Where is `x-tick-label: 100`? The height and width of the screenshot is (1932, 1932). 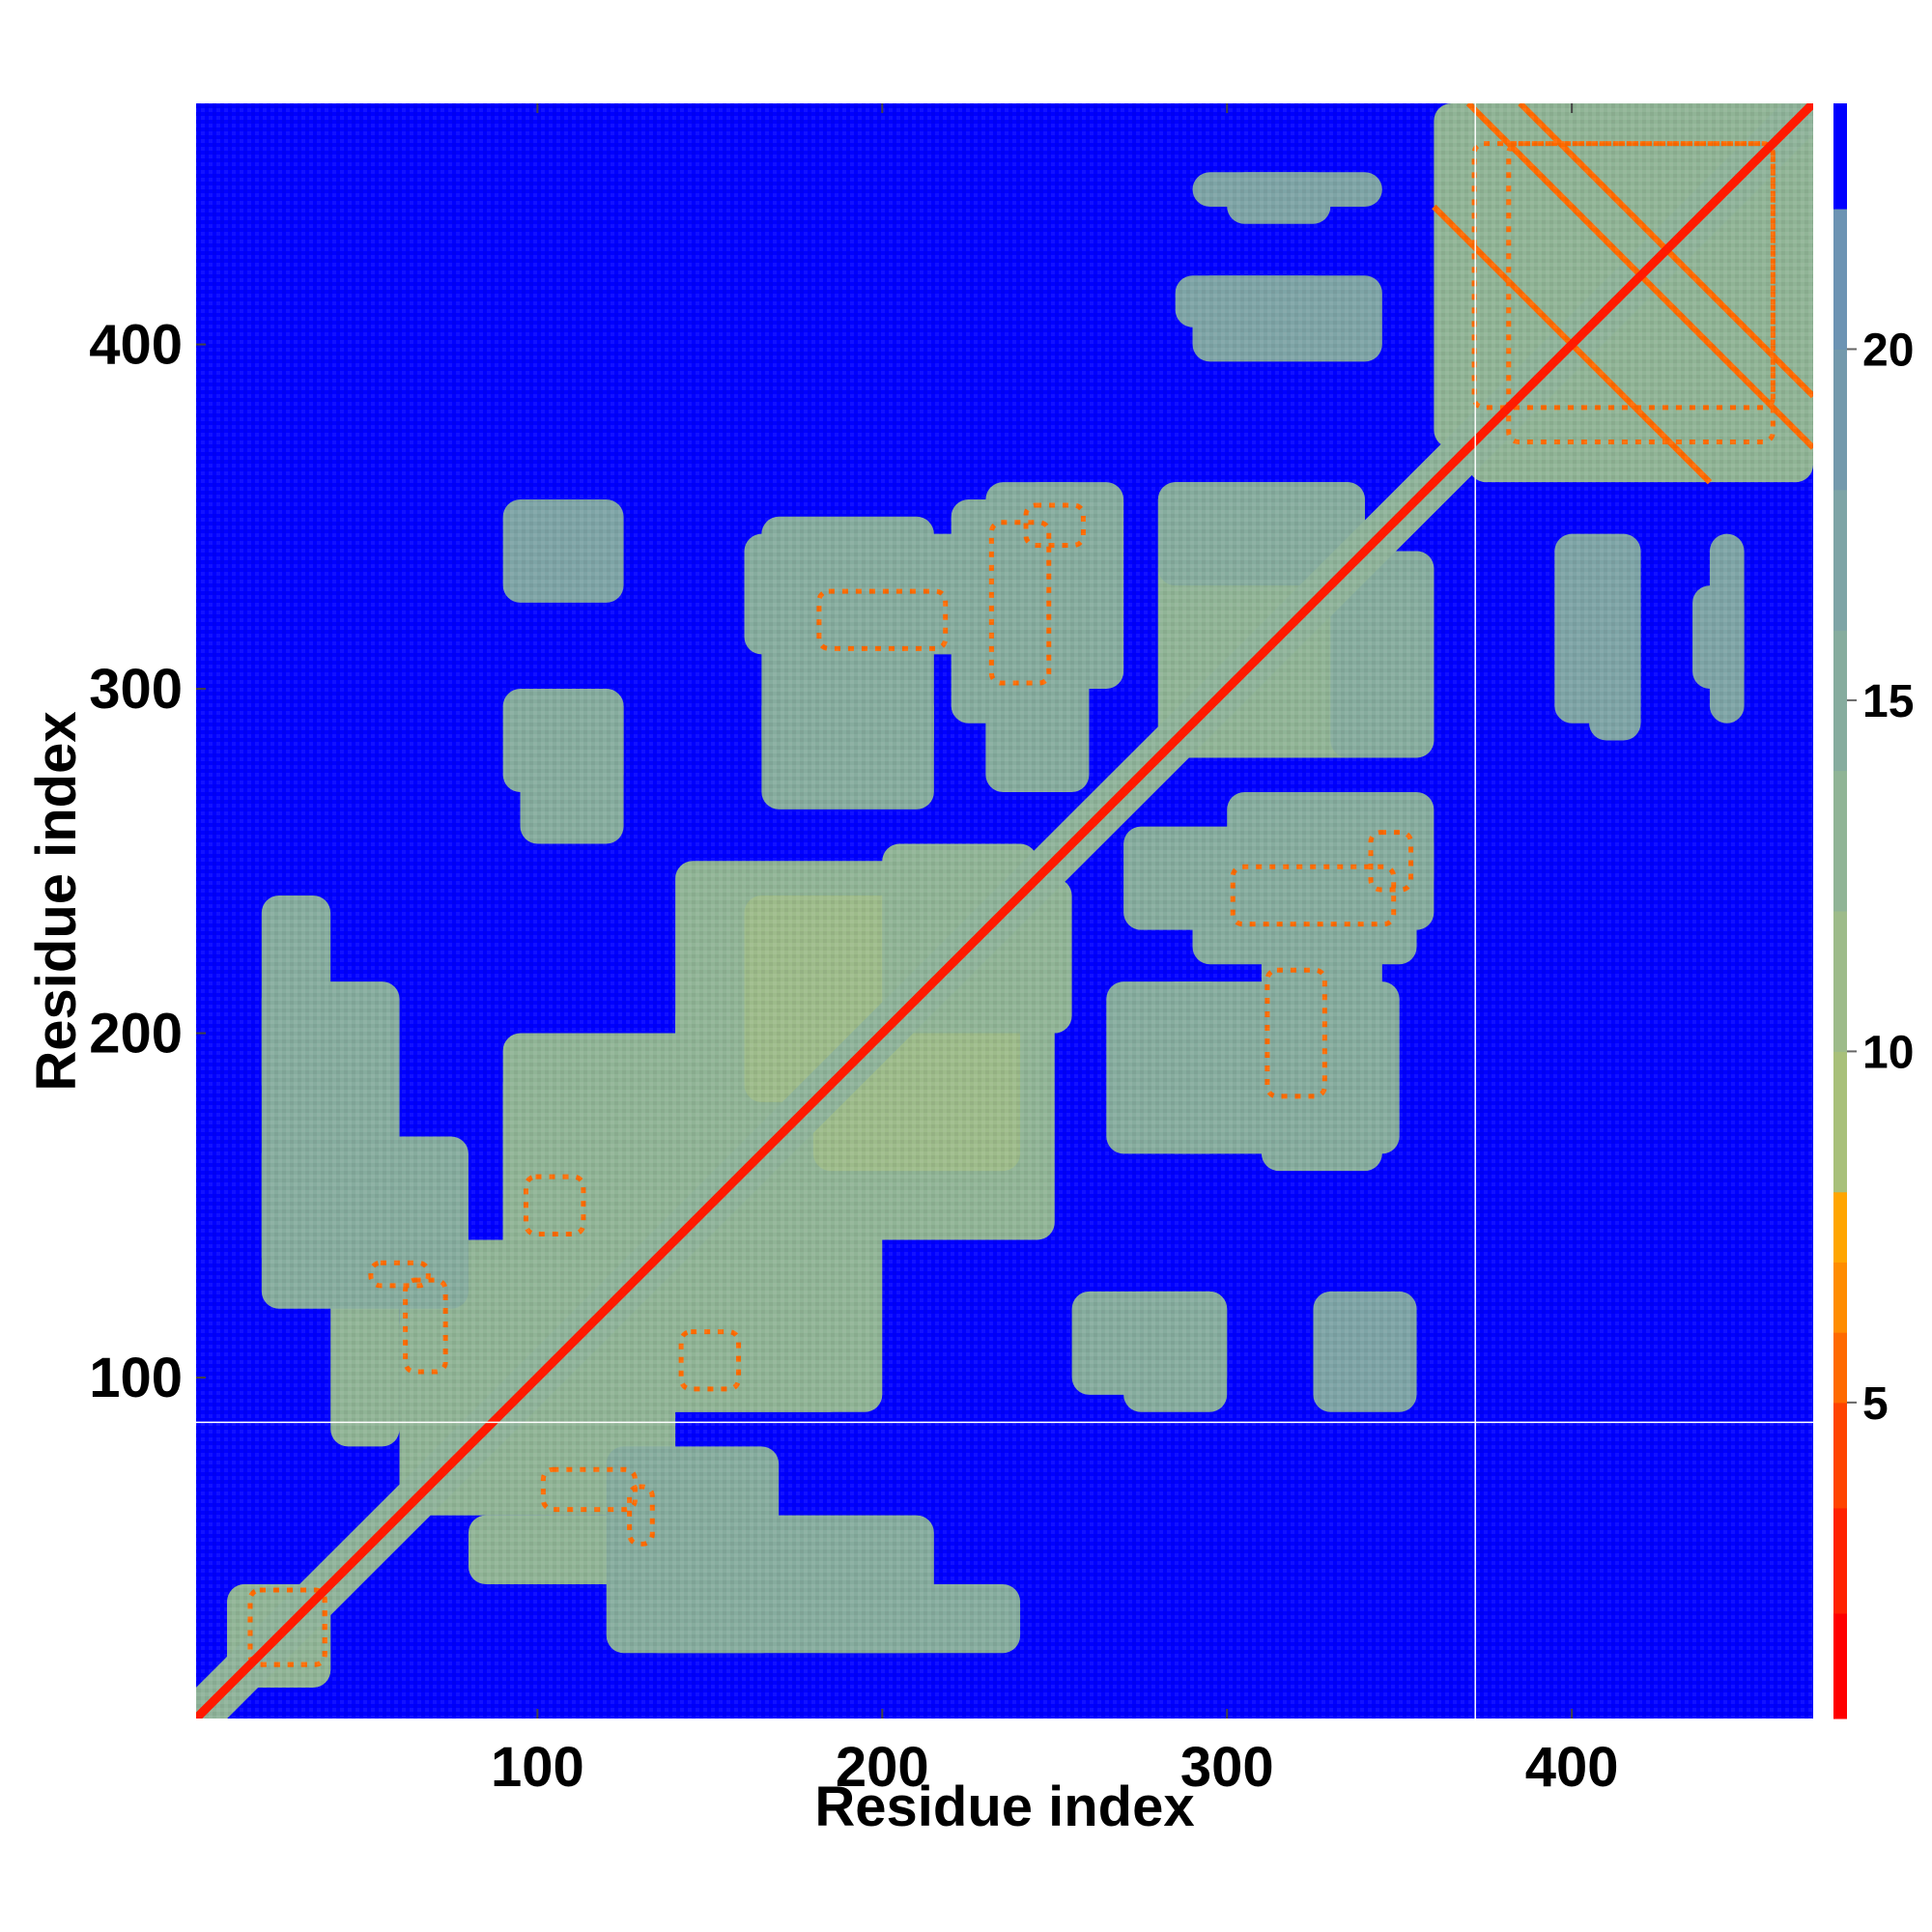
x-tick-label: 100 is located at coordinates (537, 1767).